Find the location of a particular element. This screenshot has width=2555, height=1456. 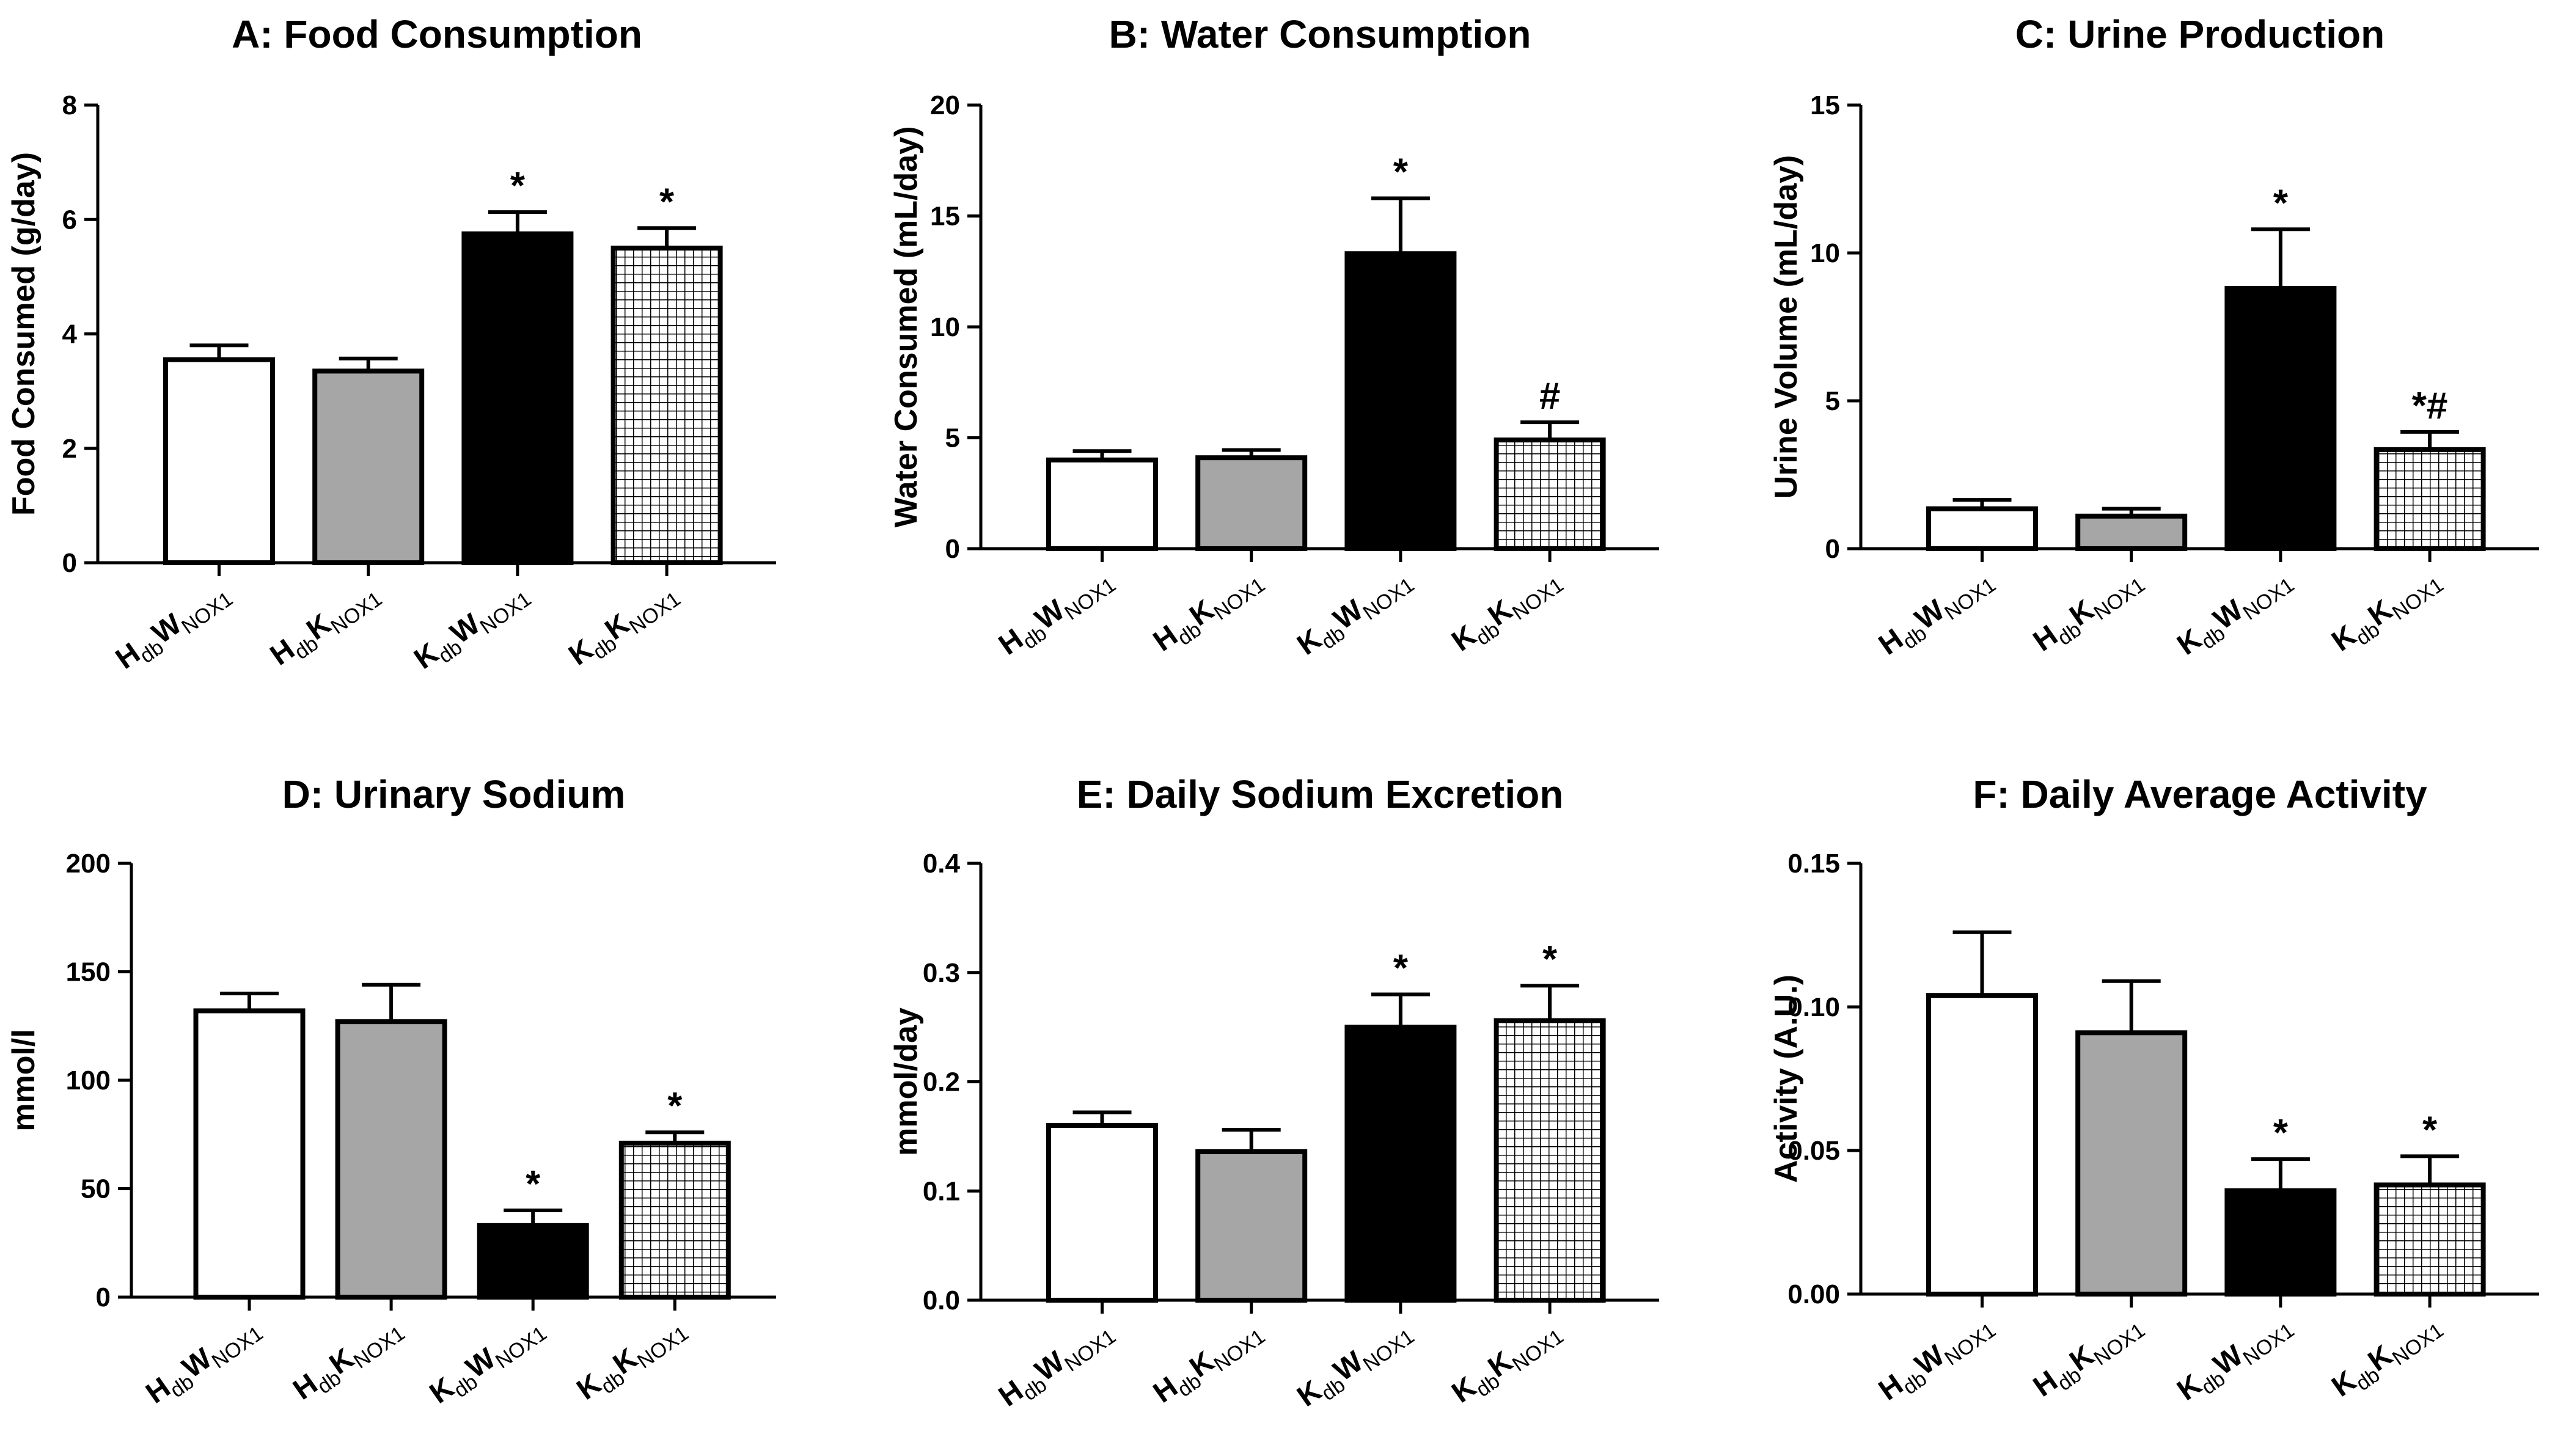

y-axis-label: Urine Volume (mL/day) is located at coordinates (1786, 327).